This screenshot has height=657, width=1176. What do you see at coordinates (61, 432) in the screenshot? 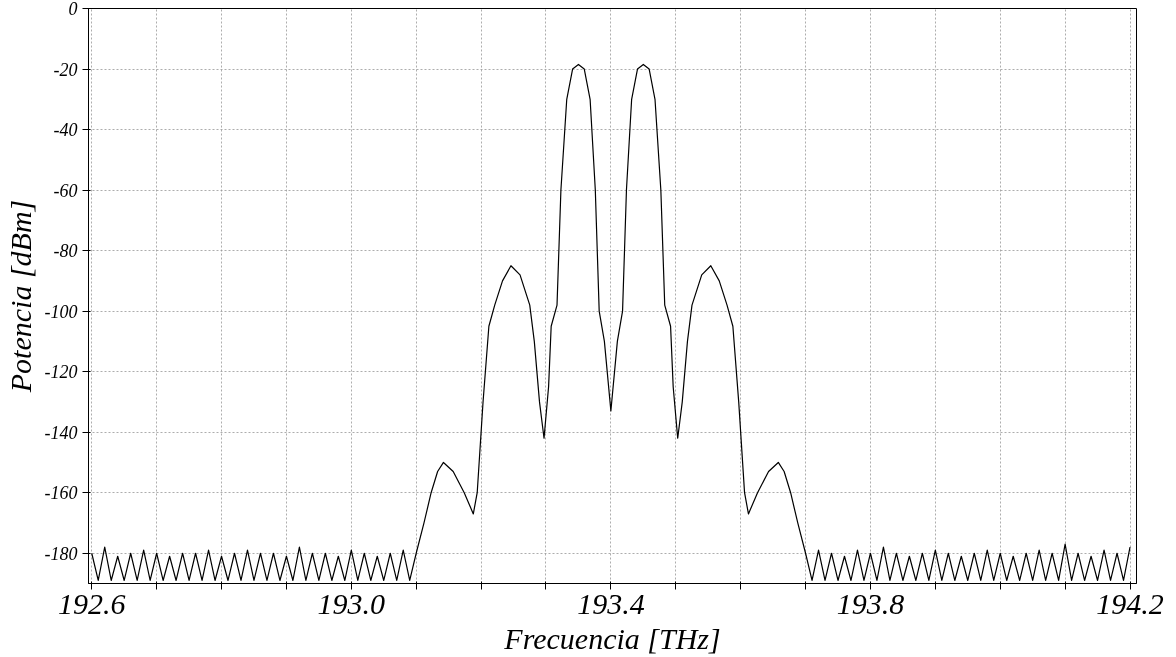
I see `y-tick-label: -140` at bounding box center [61, 432].